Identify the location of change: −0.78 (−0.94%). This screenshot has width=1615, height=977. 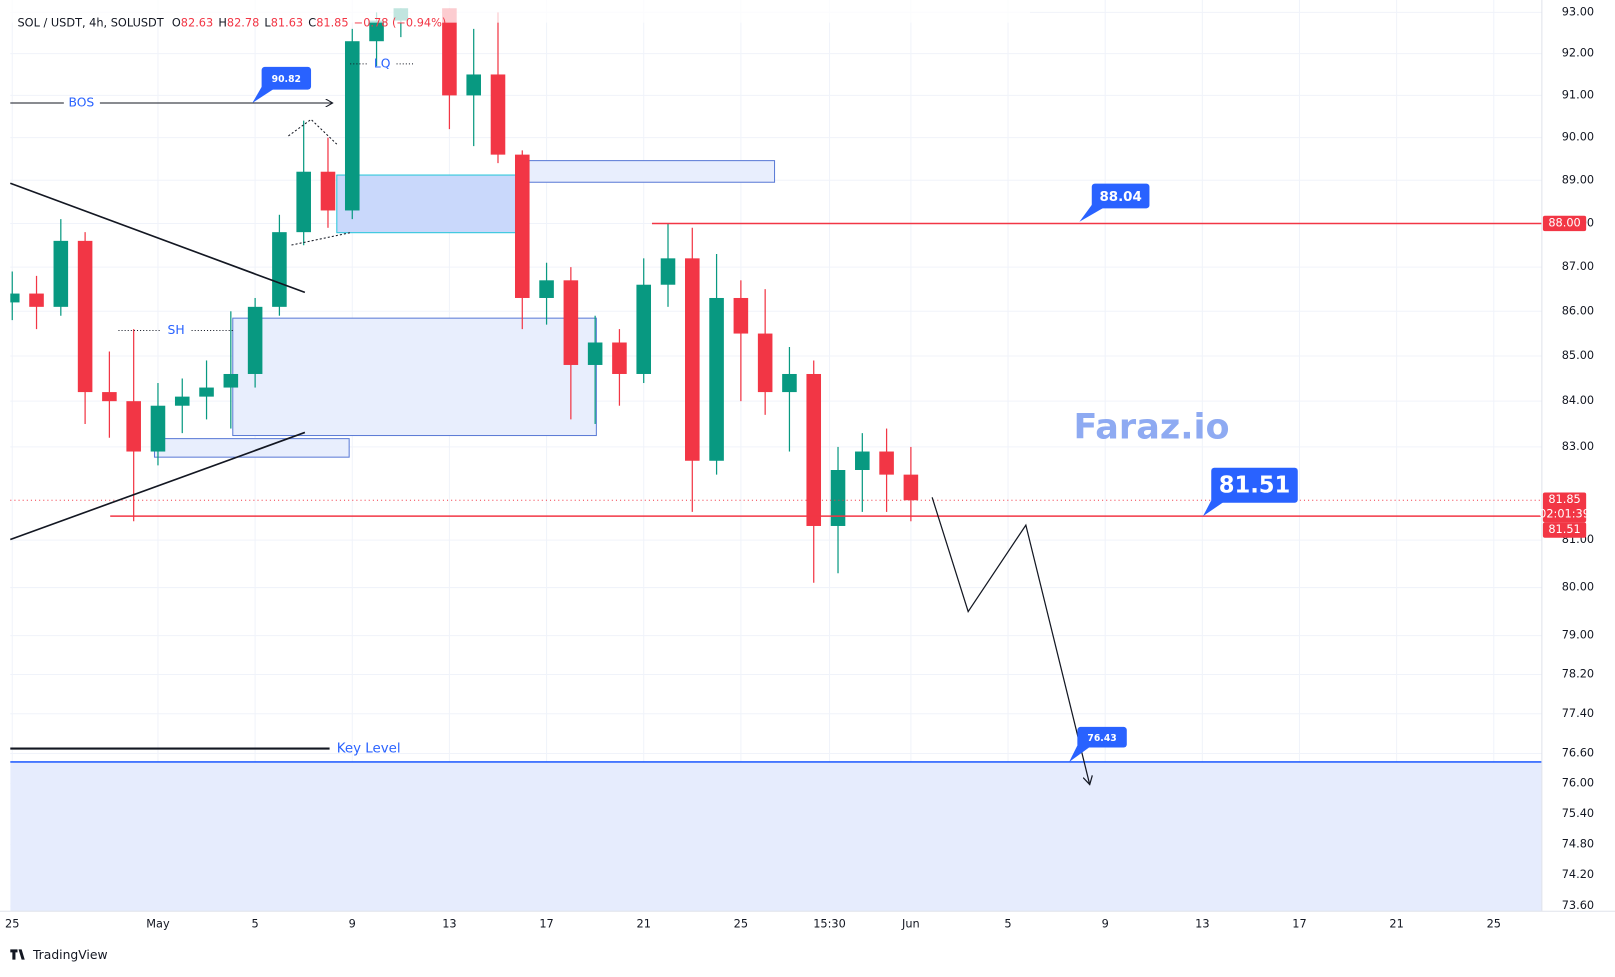
(400, 23).